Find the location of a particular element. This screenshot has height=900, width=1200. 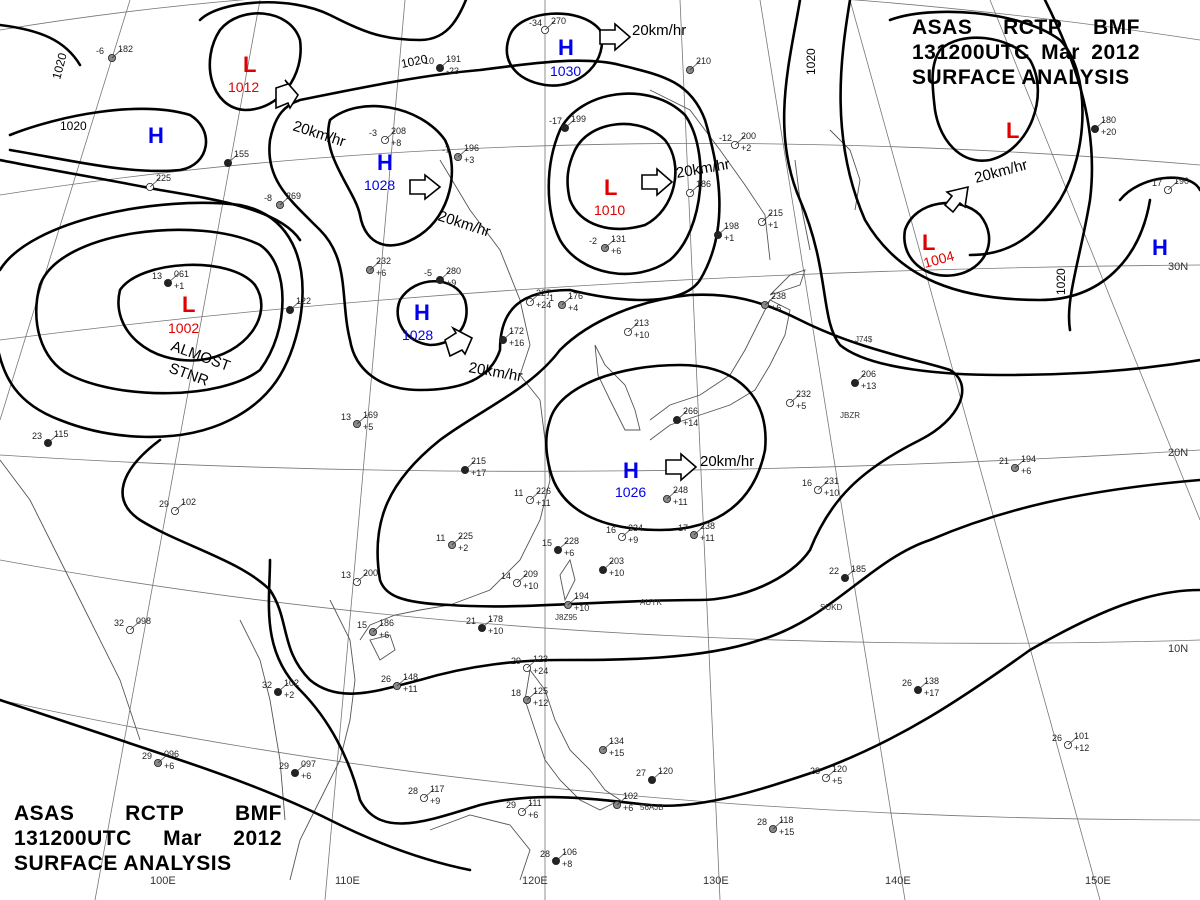

coast-kamchatka is located at coordinates (845, 170).